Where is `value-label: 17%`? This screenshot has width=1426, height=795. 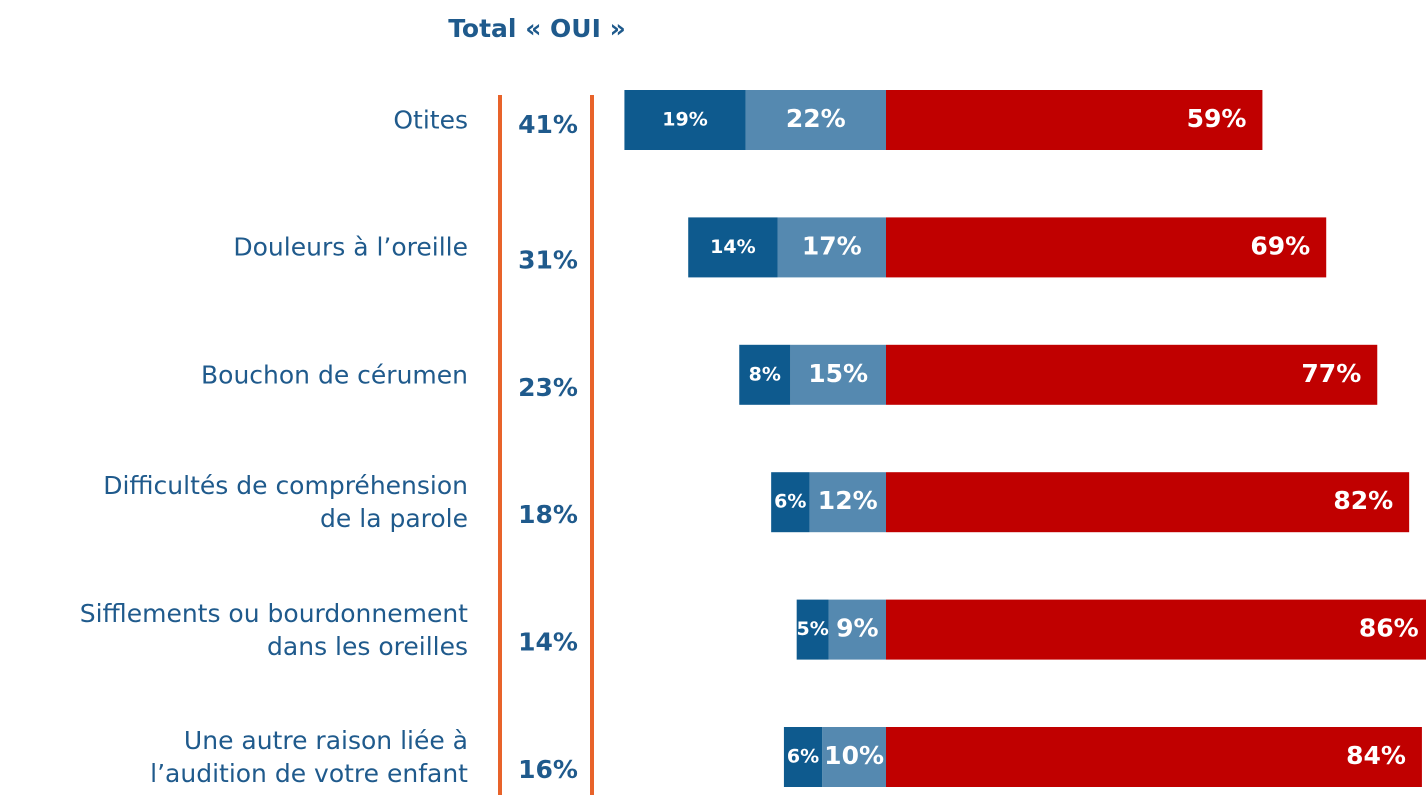
value-label: 17% is located at coordinates (832, 245).